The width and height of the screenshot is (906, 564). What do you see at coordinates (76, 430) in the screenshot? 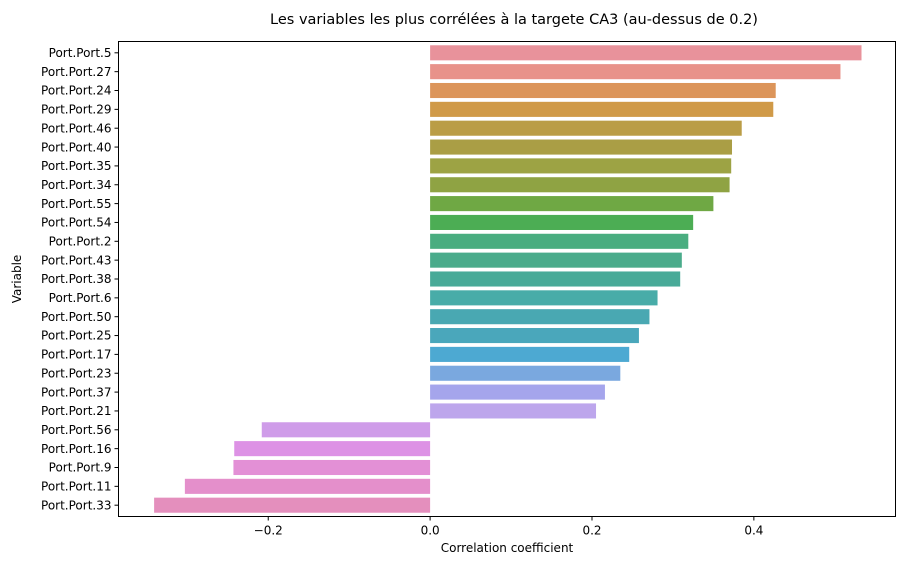
I see `y-tick-label: Port.Port.56` at bounding box center [76, 430].